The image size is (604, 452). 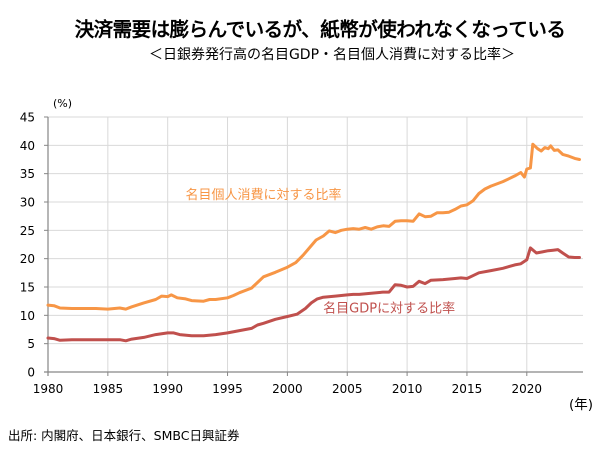 What do you see at coordinates (389, 308) in the screenshot?
I see `series-label-gdp: 名目GDPに対する比率` at bounding box center [389, 308].